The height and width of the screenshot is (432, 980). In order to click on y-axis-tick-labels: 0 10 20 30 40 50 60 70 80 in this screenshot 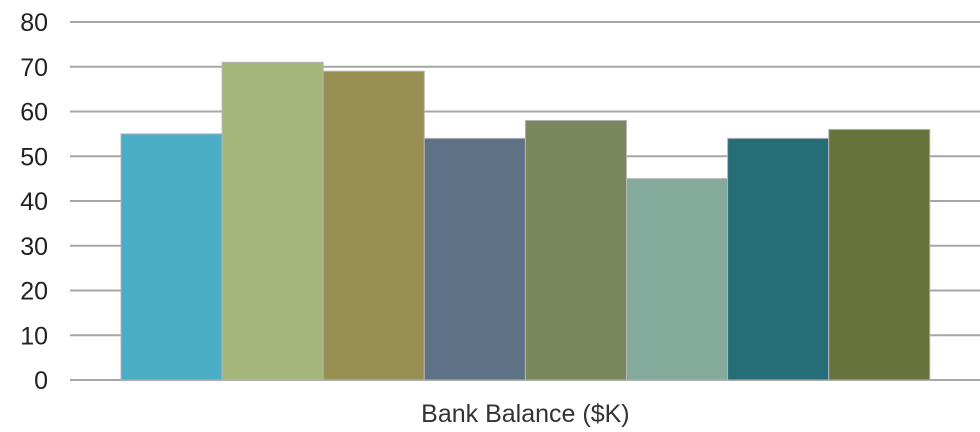, I will do `click(34, 202)`.